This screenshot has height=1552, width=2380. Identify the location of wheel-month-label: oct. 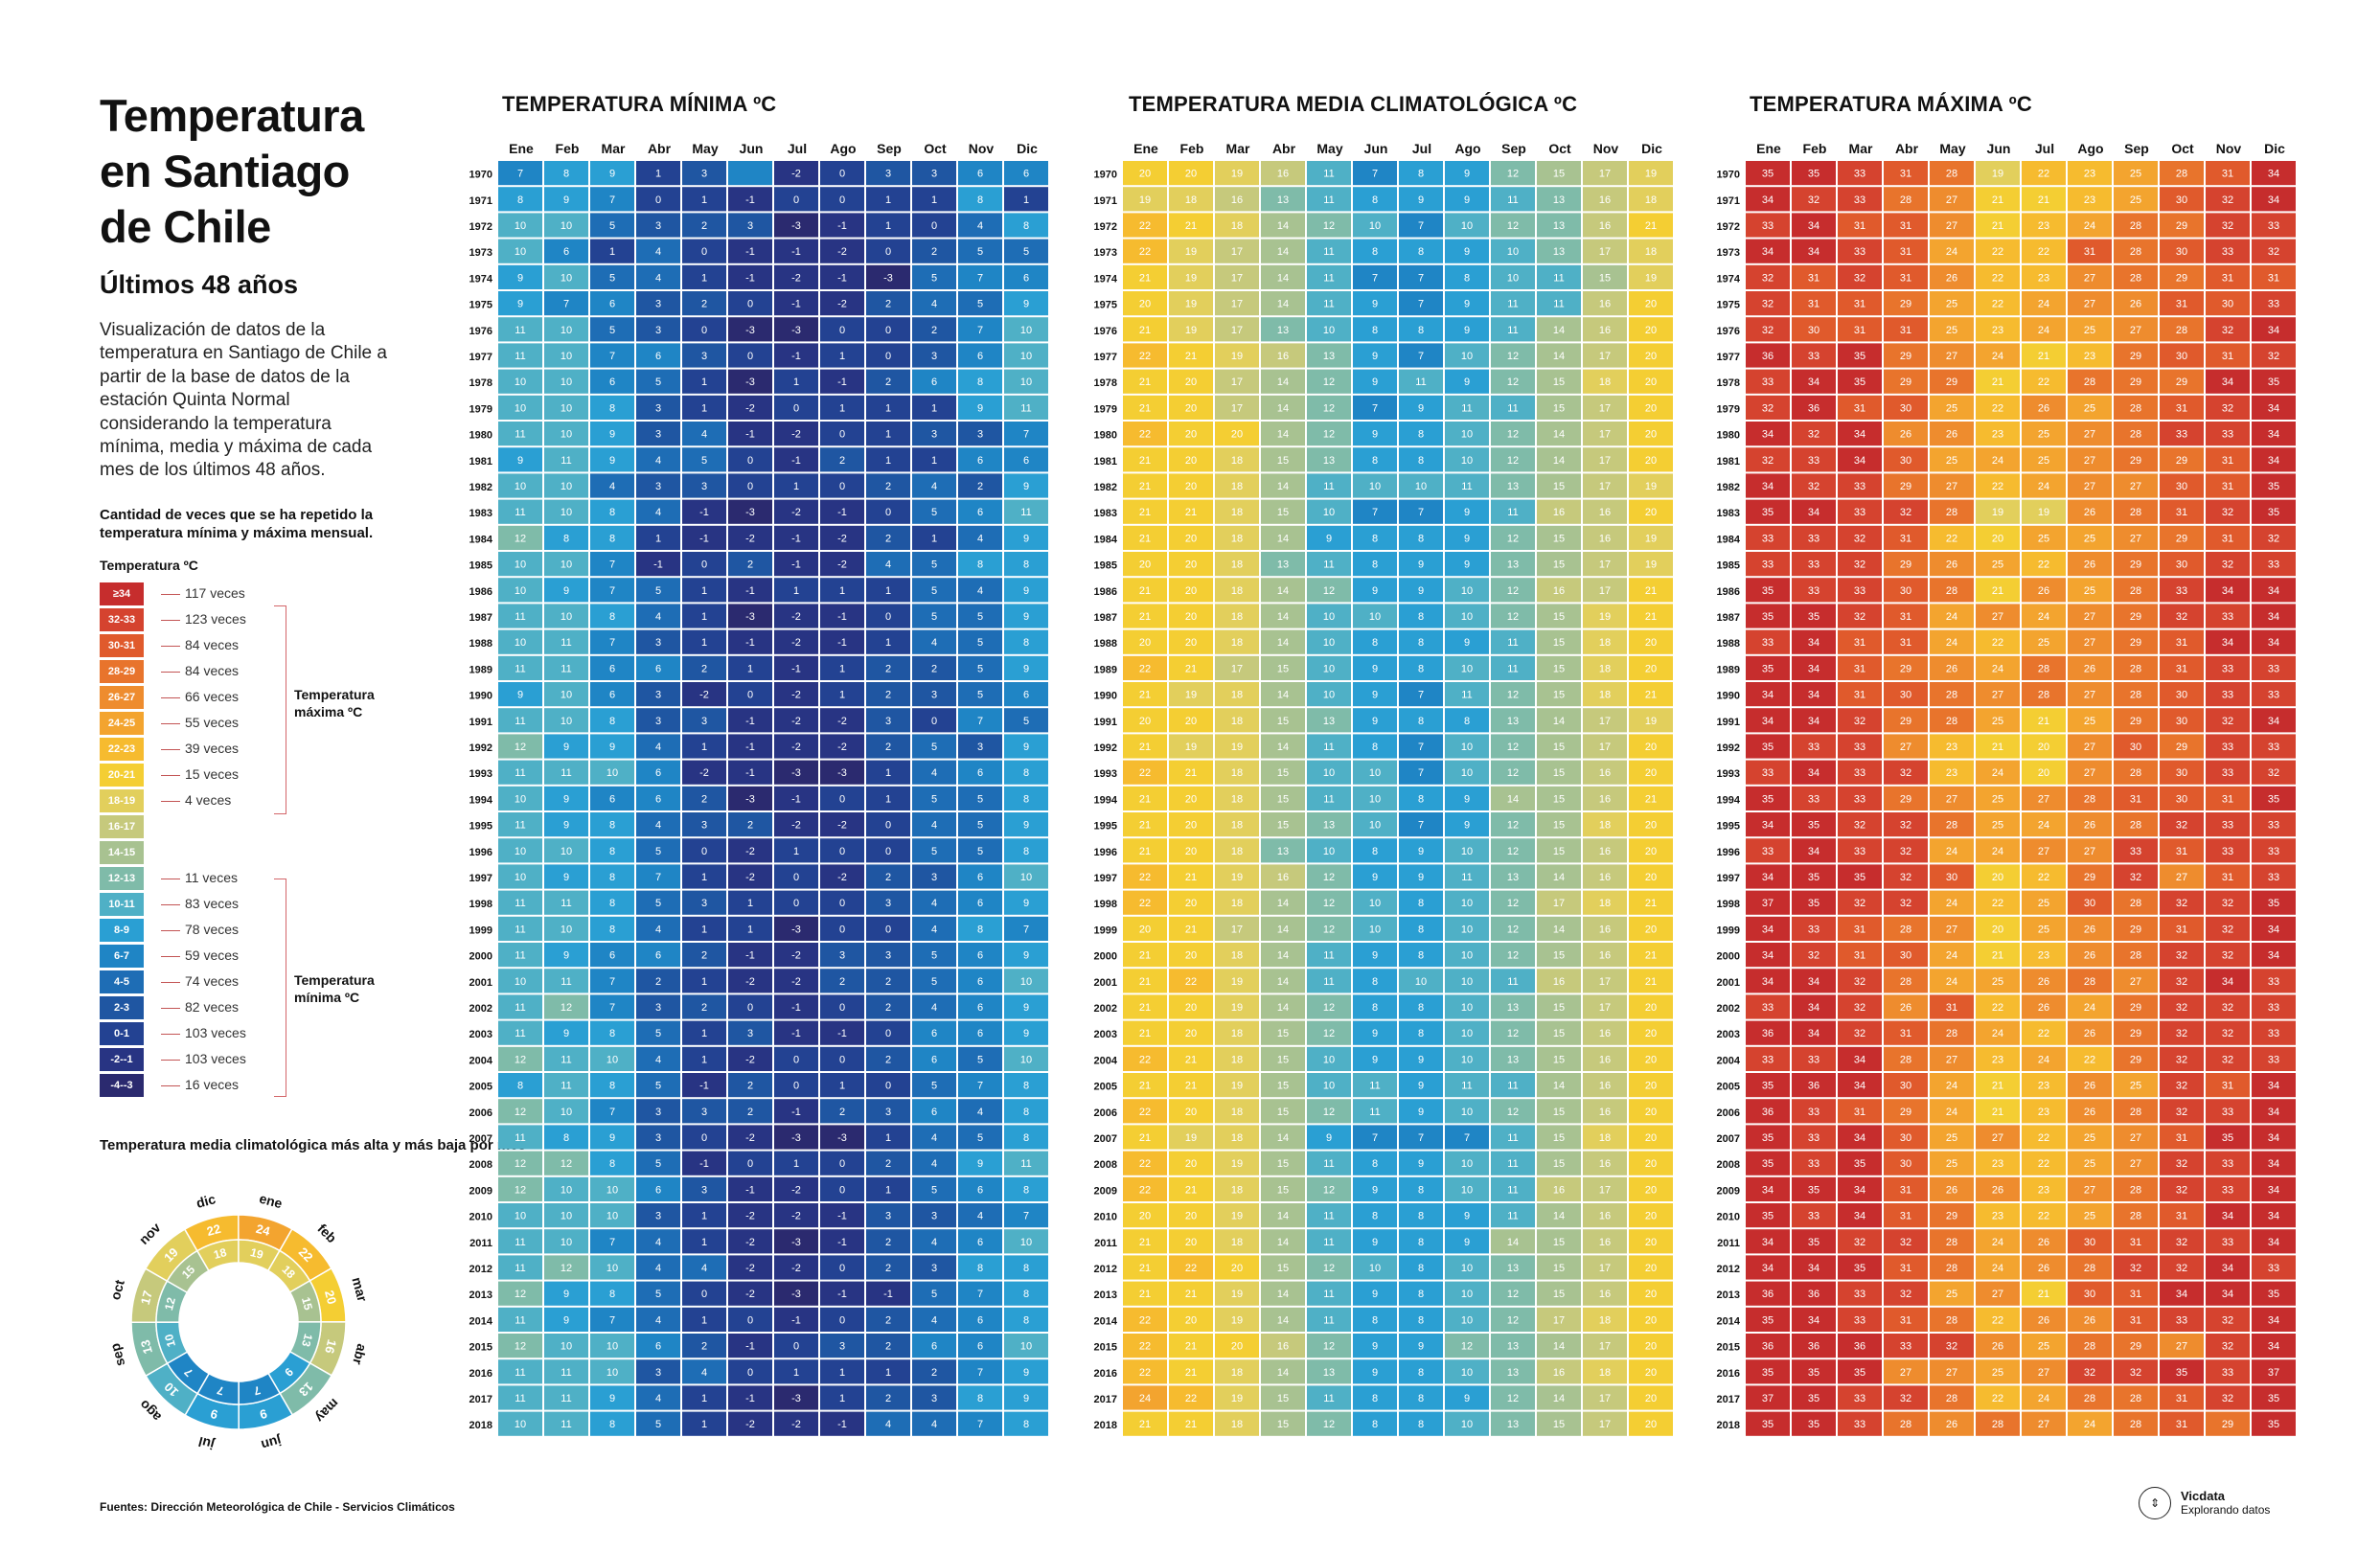
(117, 1290).